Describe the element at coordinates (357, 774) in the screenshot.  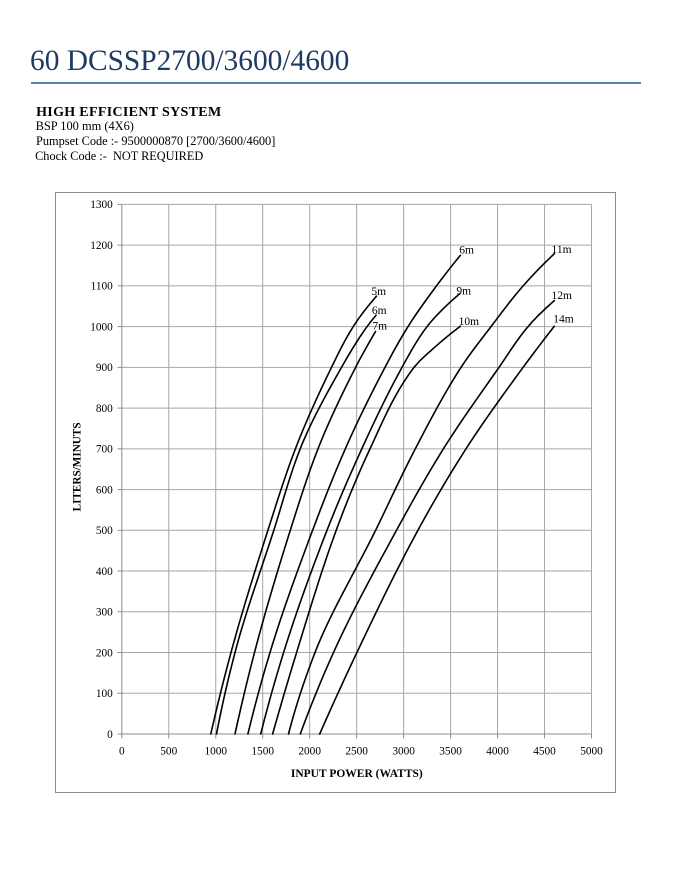
I see `svg-text: INPUT POWER (WATTS)` at that location.